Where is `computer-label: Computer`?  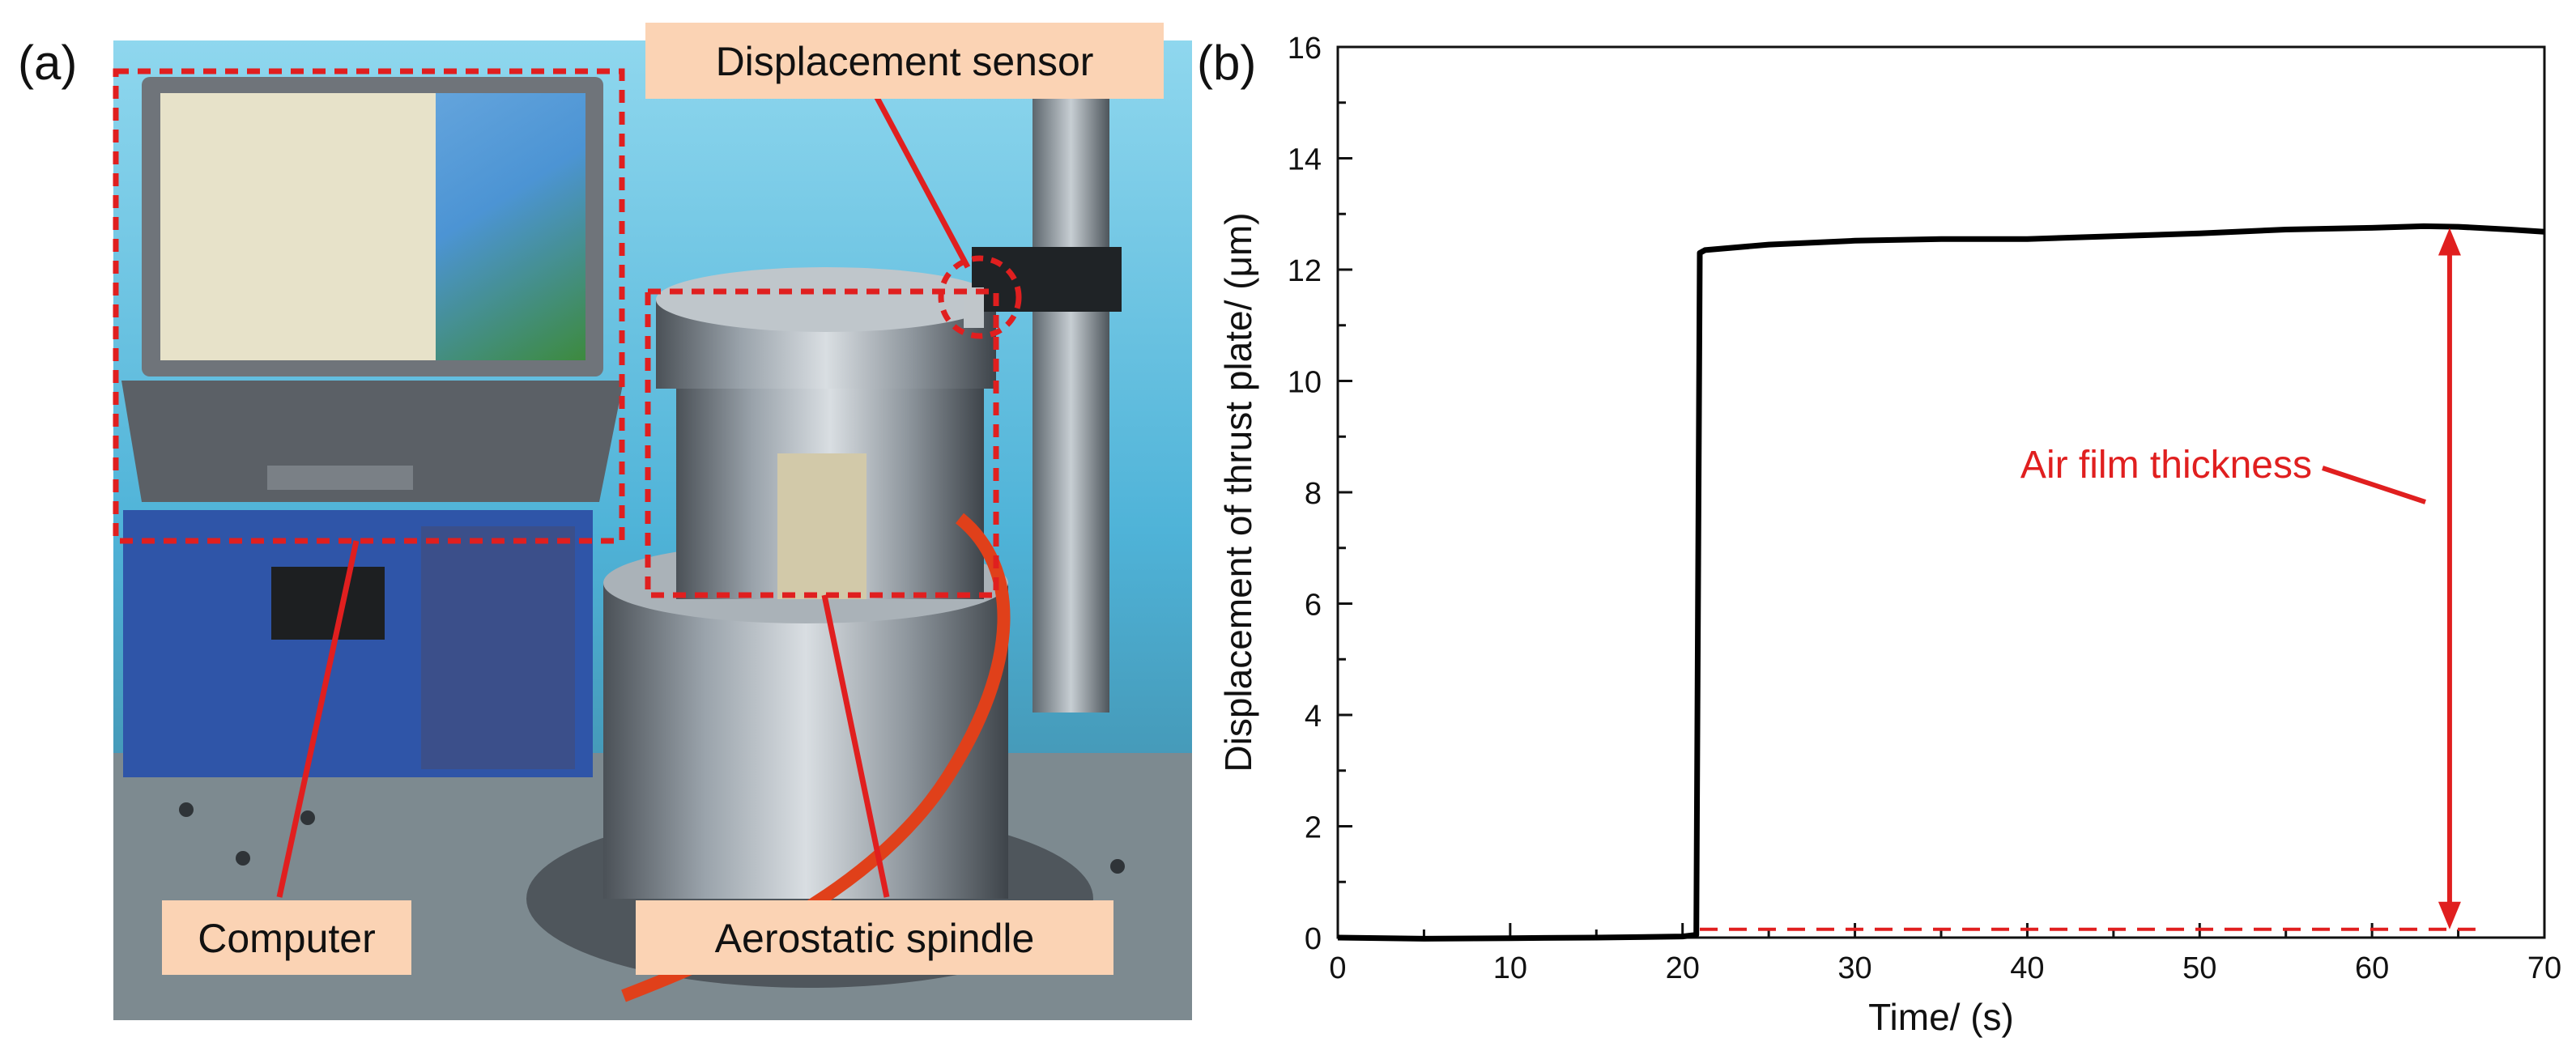 computer-label: Computer is located at coordinates (287, 938).